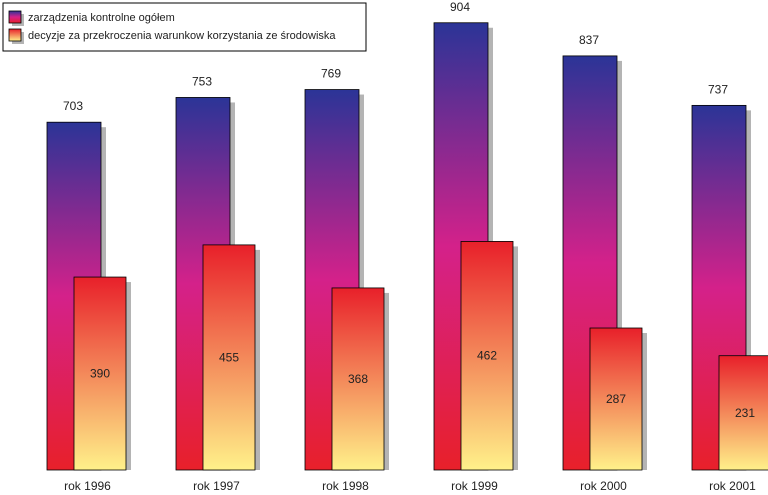  What do you see at coordinates (101, 18) in the screenshot?
I see `legend-label-series-1: zarządzenia kontrolne ogółem` at bounding box center [101, 18].